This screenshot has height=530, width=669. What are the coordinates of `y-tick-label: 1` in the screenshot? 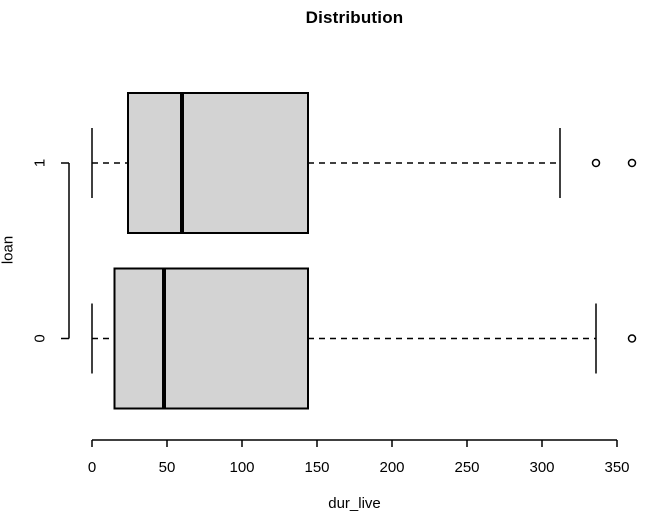 It's located at (40, 163).